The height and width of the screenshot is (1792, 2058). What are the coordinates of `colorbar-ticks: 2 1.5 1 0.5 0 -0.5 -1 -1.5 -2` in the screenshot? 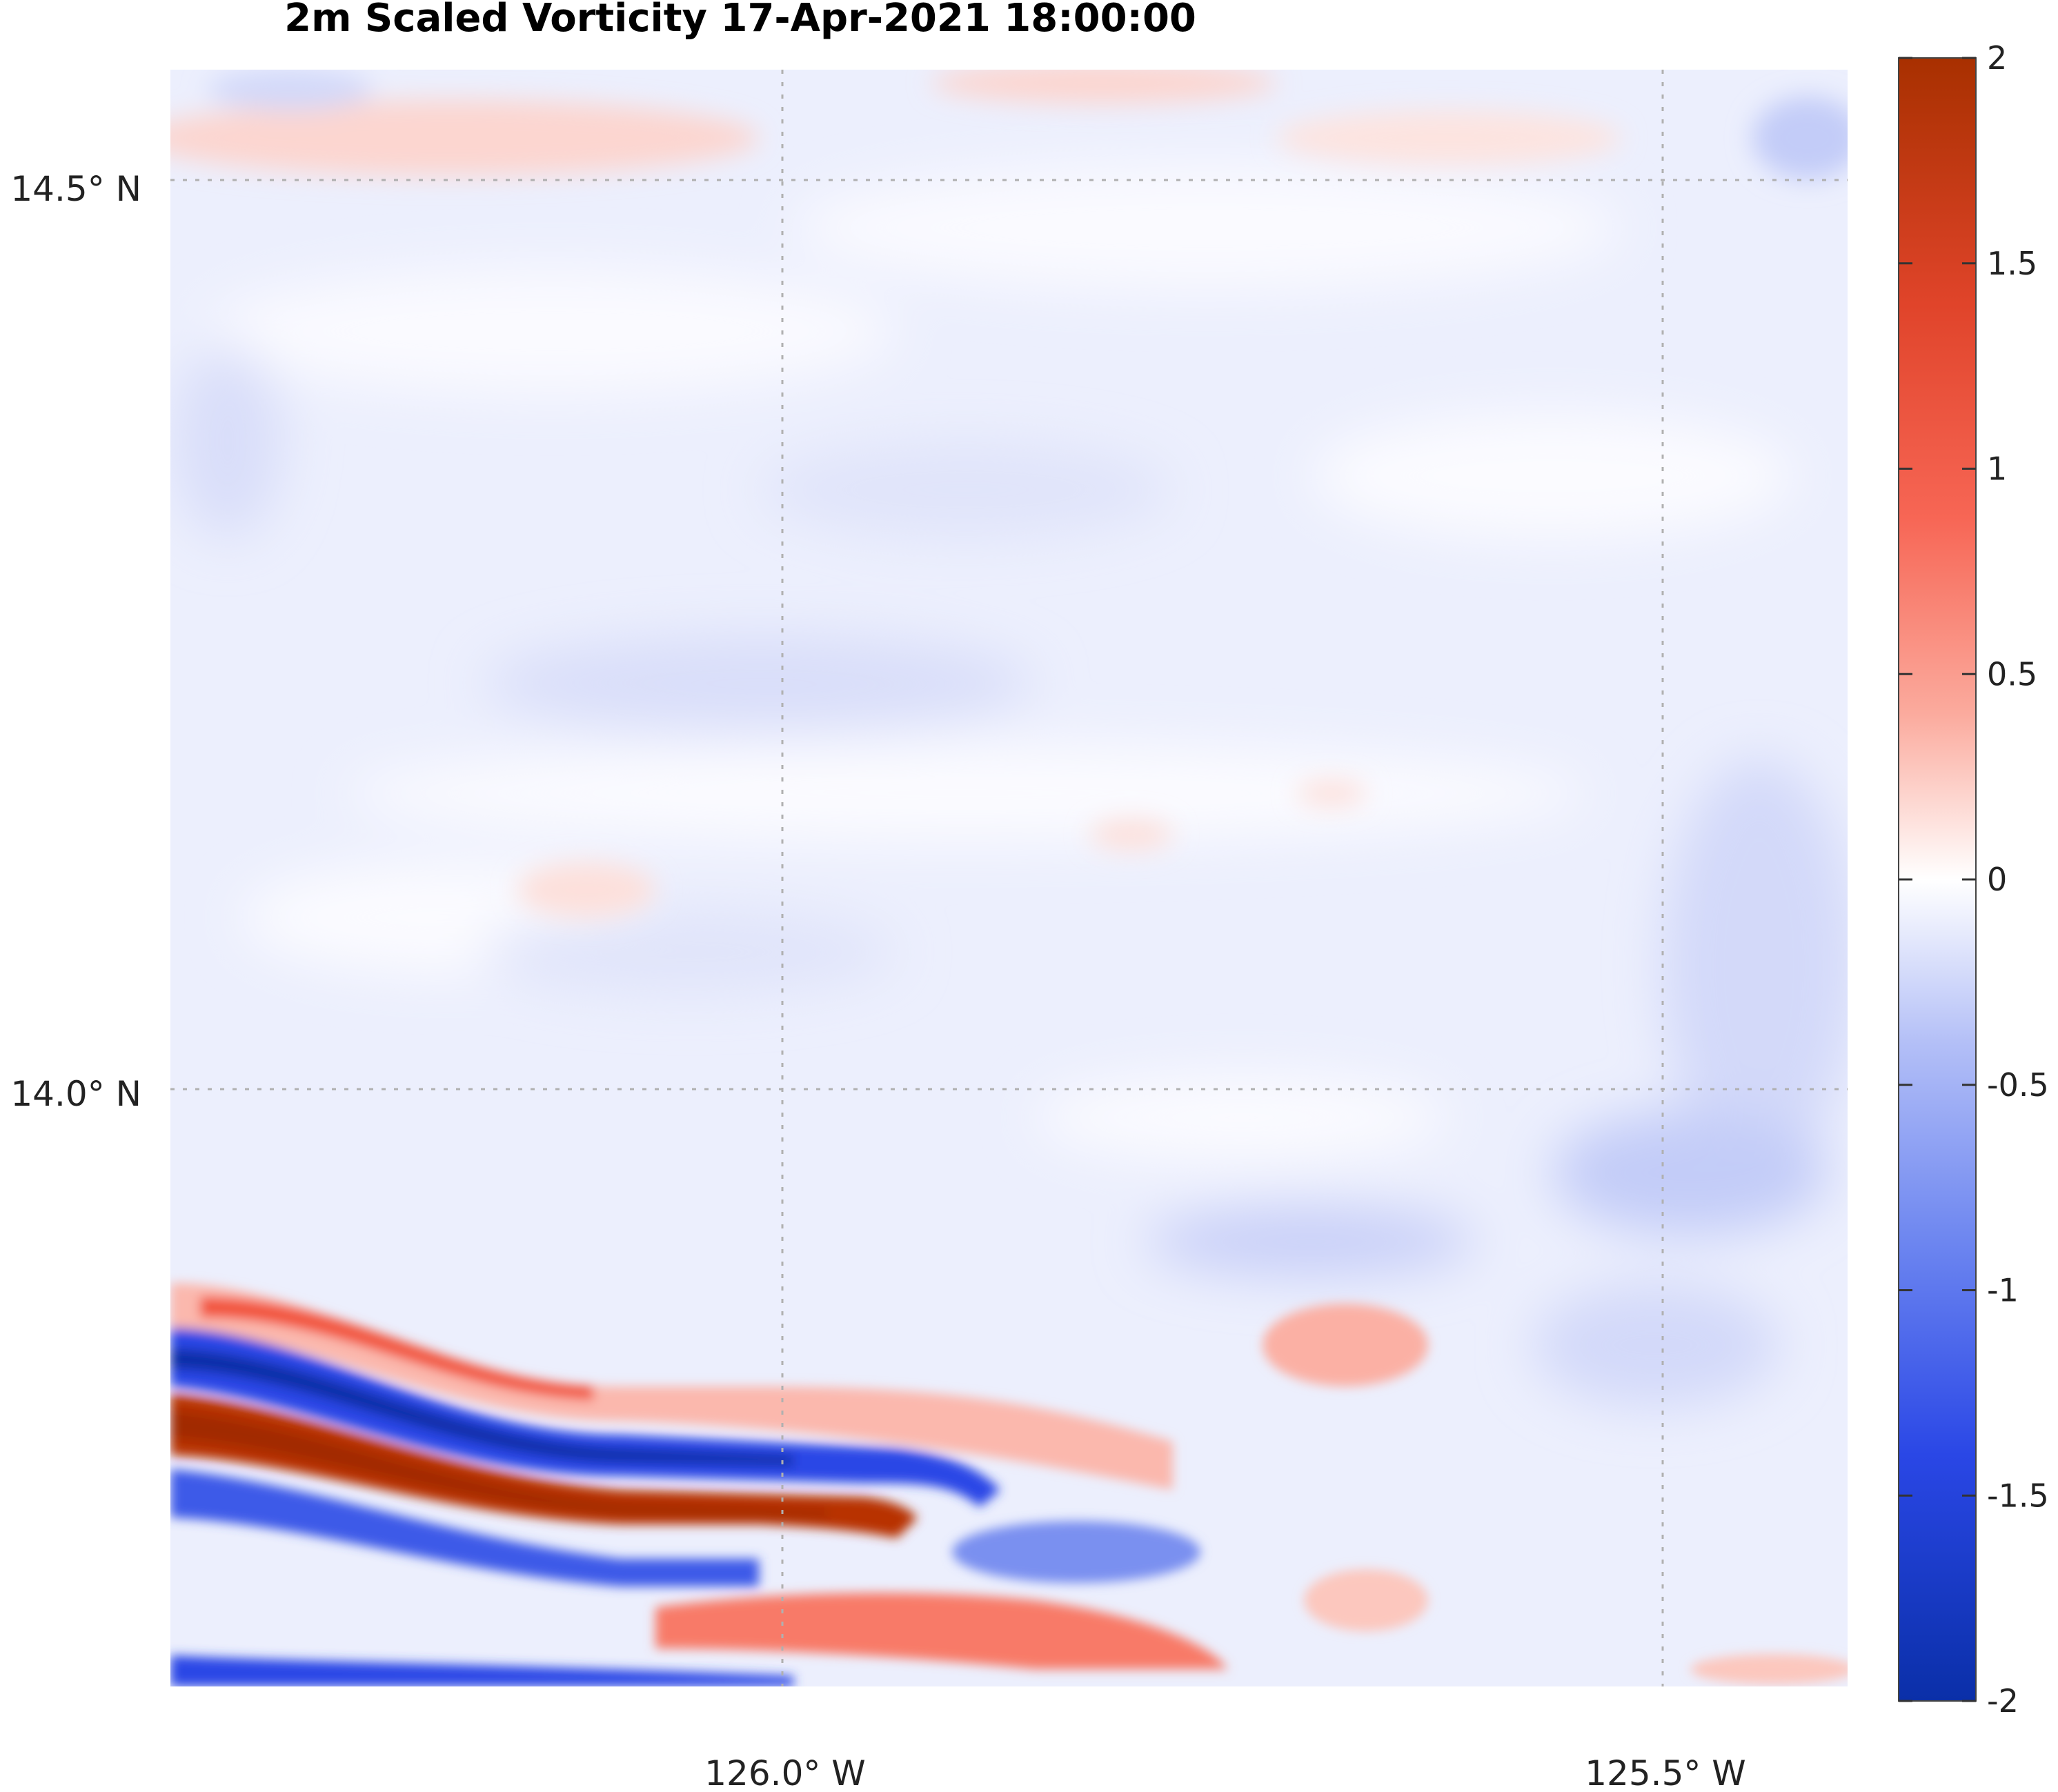 It's located at (1974, 880).